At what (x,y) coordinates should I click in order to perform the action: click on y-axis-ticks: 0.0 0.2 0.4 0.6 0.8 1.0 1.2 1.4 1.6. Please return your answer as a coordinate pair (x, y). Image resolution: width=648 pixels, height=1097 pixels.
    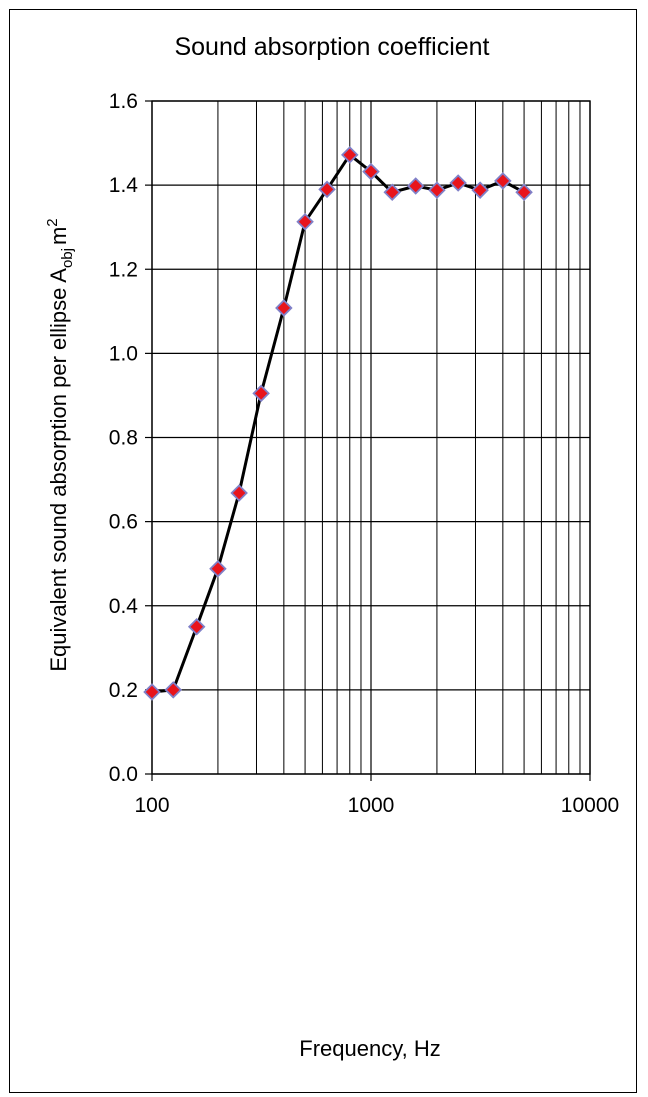
    Looking at the image, I should click on (130, 438).